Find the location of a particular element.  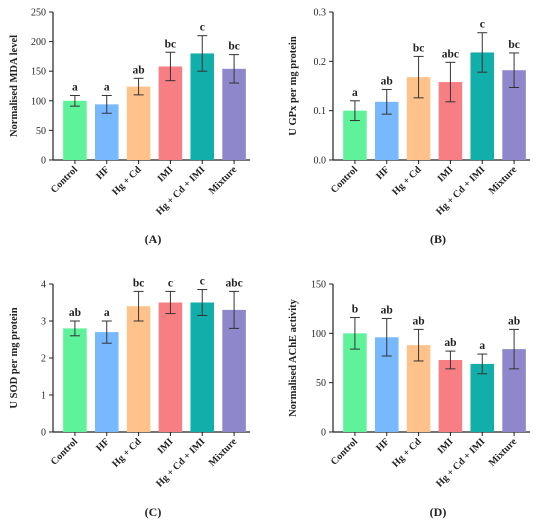

panel-label: (B) is located at coordinates (438, 239).